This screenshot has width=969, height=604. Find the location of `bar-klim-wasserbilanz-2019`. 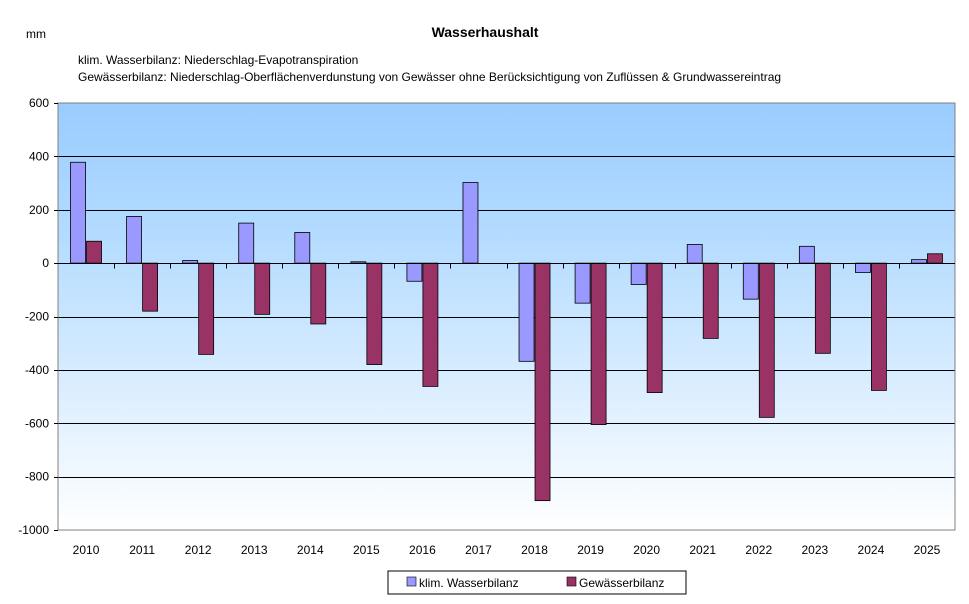

bar-klim-wasserbilanz-2019 is located at coordinates (582, 283).